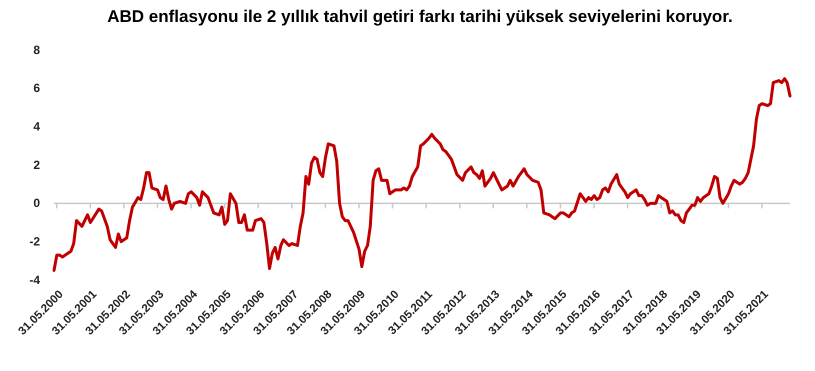  Describe the element at coordinates (420, 16) in the screenshot. I see `chart-title: ABD enflasyonu ile 2 yıllık tahvil getiri farkı tarihi yüksek seviyelerini koruyor.` at that location.